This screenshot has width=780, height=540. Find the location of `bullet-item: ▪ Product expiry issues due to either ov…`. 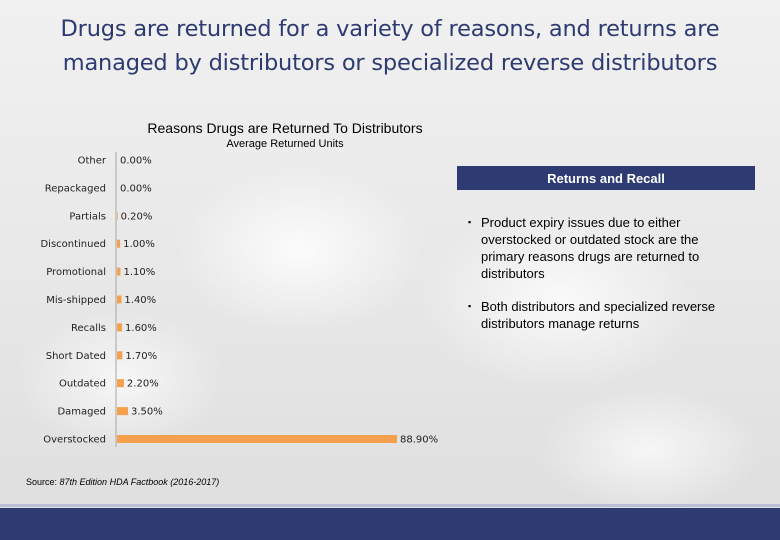

bullet-item: ▪ Product expiry issues due to either ov… is located at coordinates (605, 248).